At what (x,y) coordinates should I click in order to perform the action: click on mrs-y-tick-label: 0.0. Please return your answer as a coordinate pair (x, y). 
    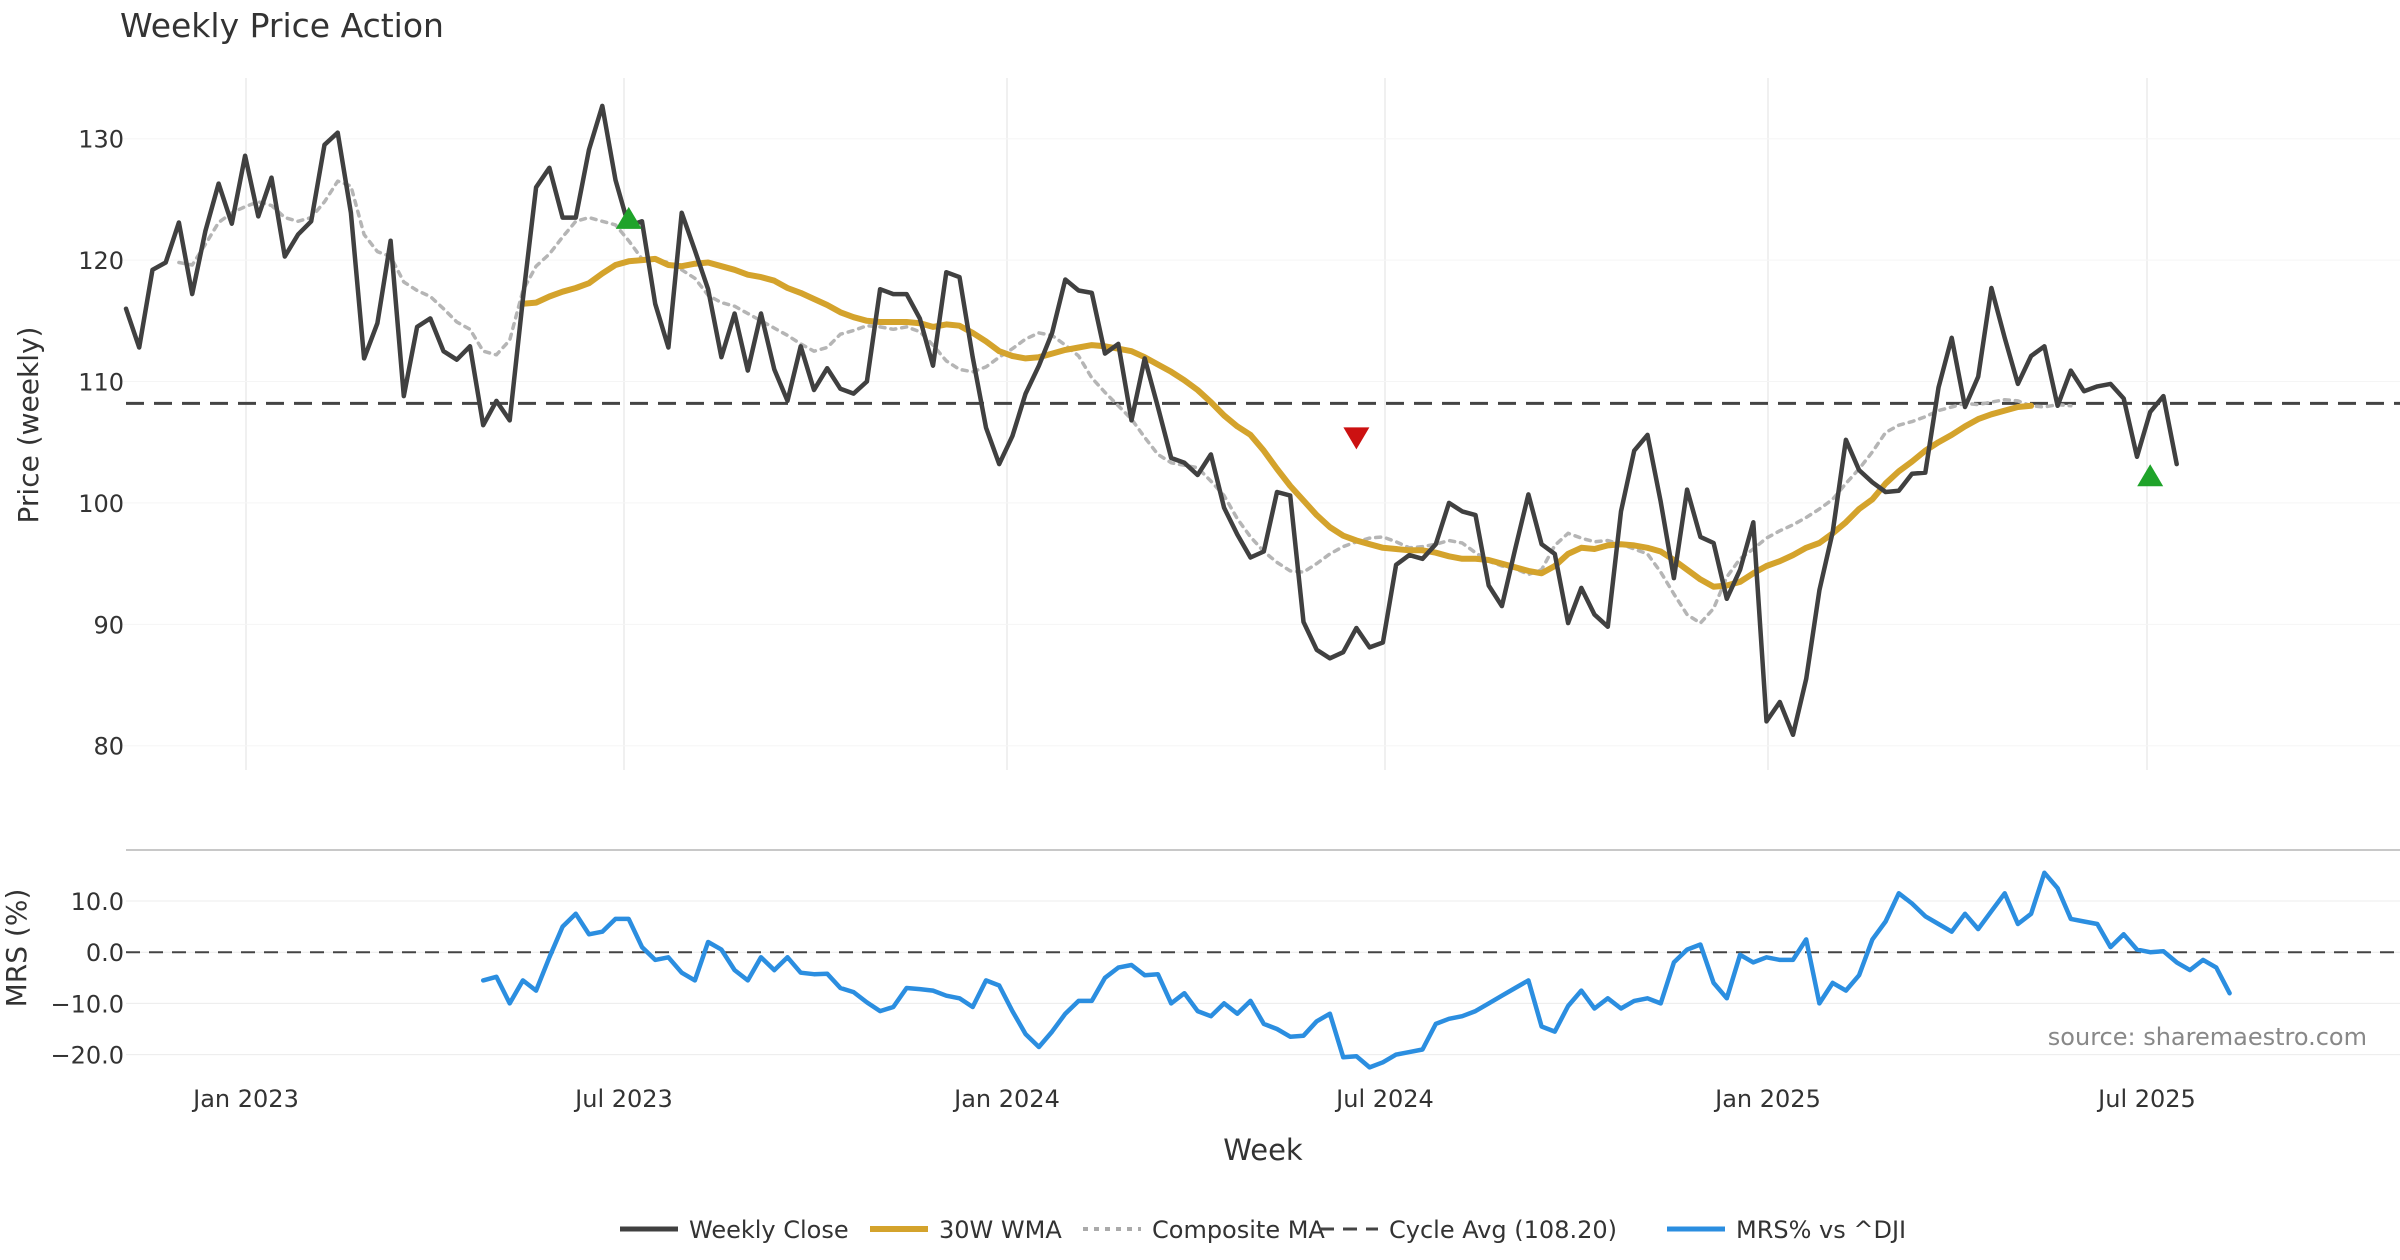
    Looking at the image, I should click on (105, 953).